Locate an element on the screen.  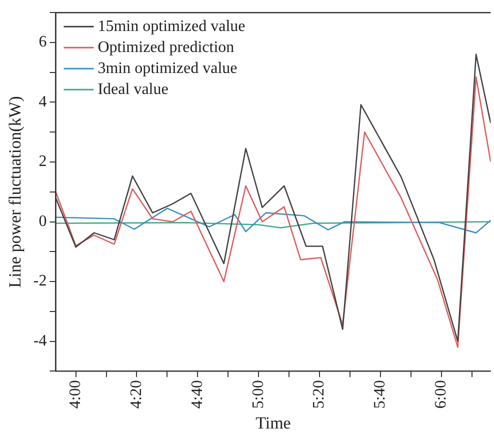
y-tick-label: -4 is located at coordinates (40, 341).